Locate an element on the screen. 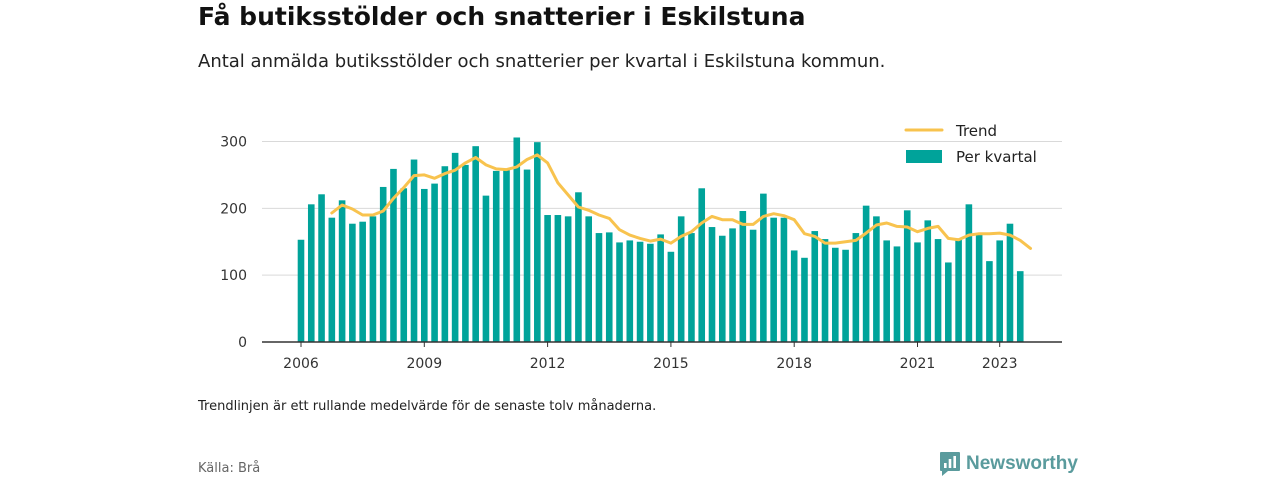 Image resolution: width=1280 pixels, height=480 pixels. bar-2007-Q2 is located at coordinates (352, 282).